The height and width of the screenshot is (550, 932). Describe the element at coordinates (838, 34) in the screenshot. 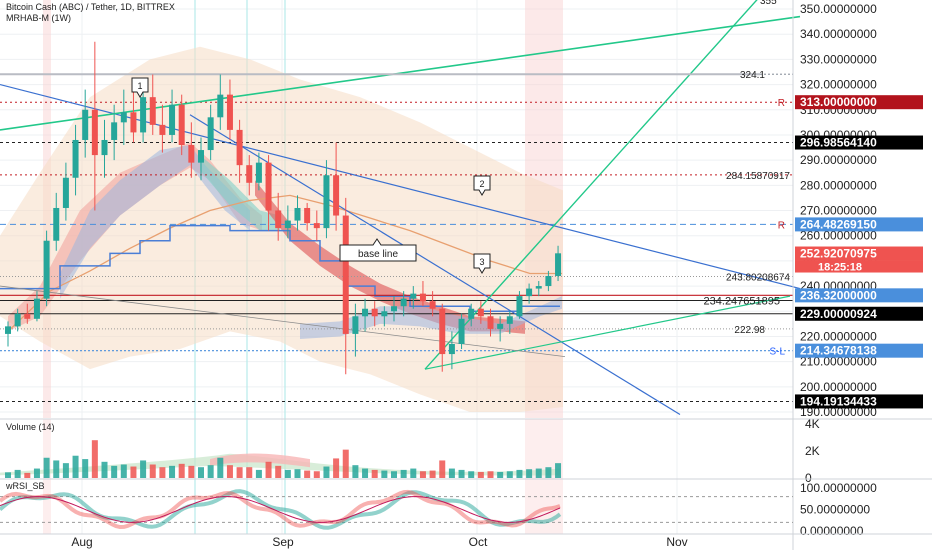

I see `price-tick: 340.00000000` at that location.